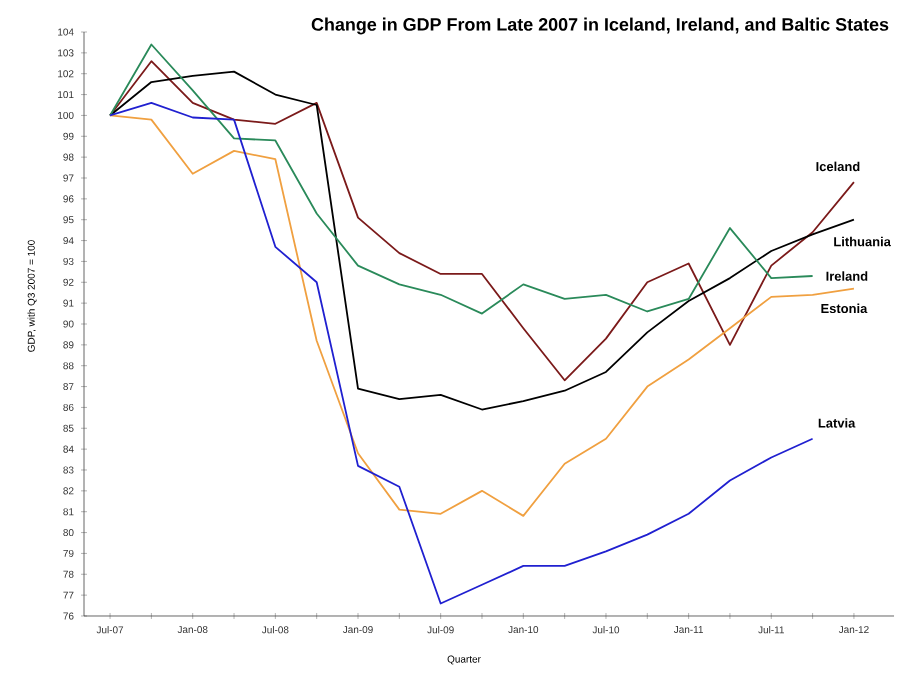 Image resolution: width=900 pixels, height=676 pixels. What do you see at coordinates (600, 26) in the screenshot?
I see `chart-title: Change in GDP From Late 2007 in Iceland, Ireland, and Baltic States` at bounding box center [600, 26].